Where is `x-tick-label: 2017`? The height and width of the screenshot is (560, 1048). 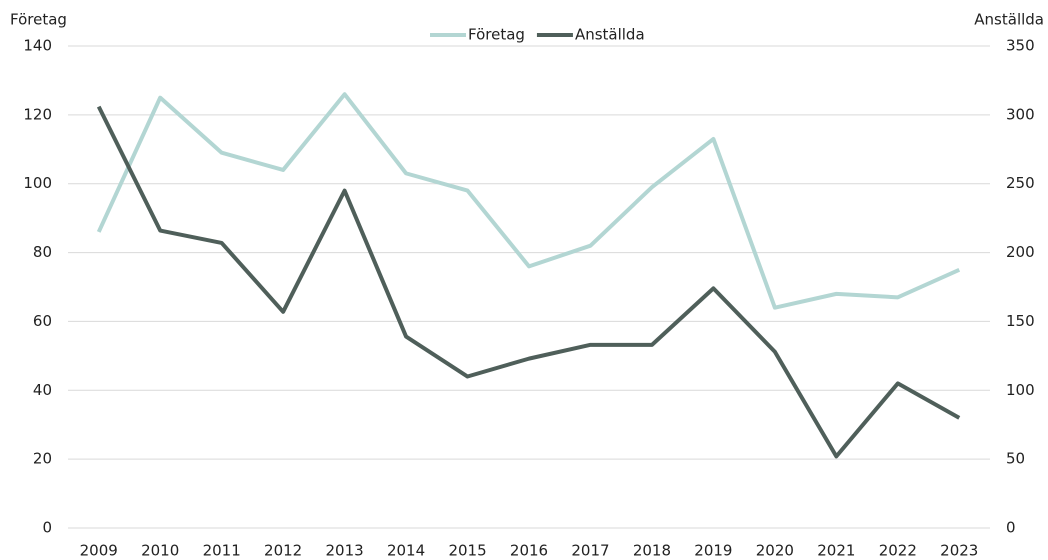
x-tick-label: 2017 is located at coordinates (590, 551).